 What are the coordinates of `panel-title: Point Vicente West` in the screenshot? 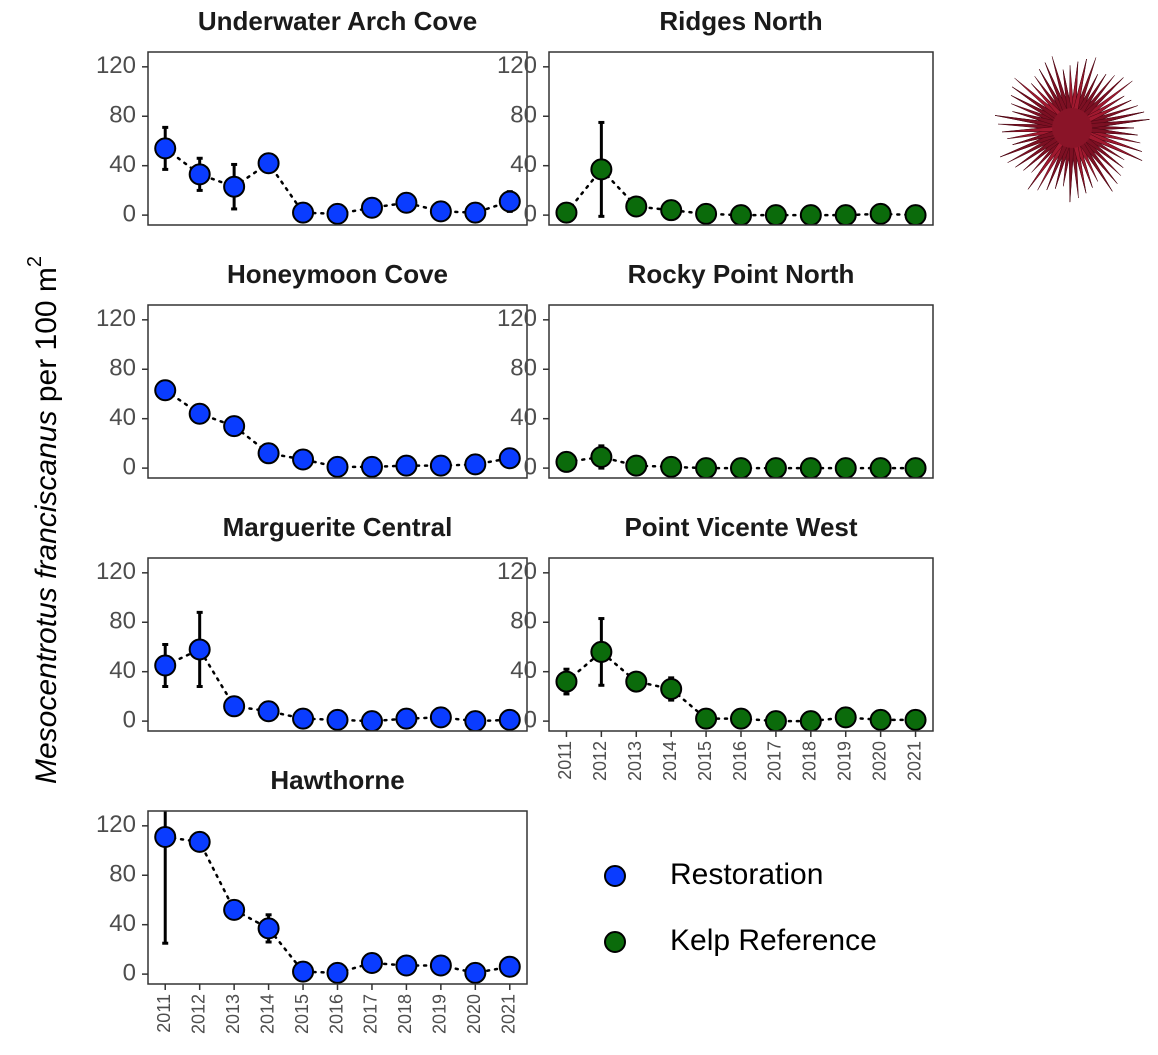 It's located at (740, 527).